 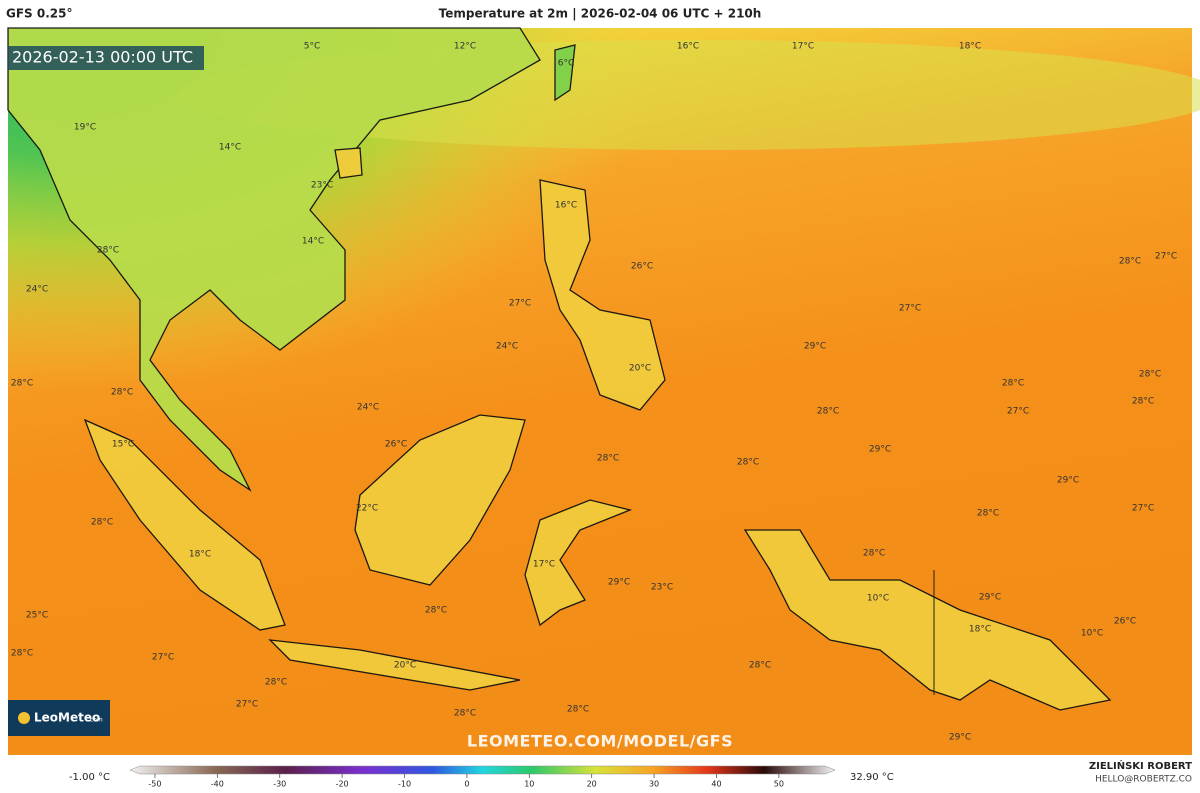 I want to click on logo-sun, so click(x=24, y=718).